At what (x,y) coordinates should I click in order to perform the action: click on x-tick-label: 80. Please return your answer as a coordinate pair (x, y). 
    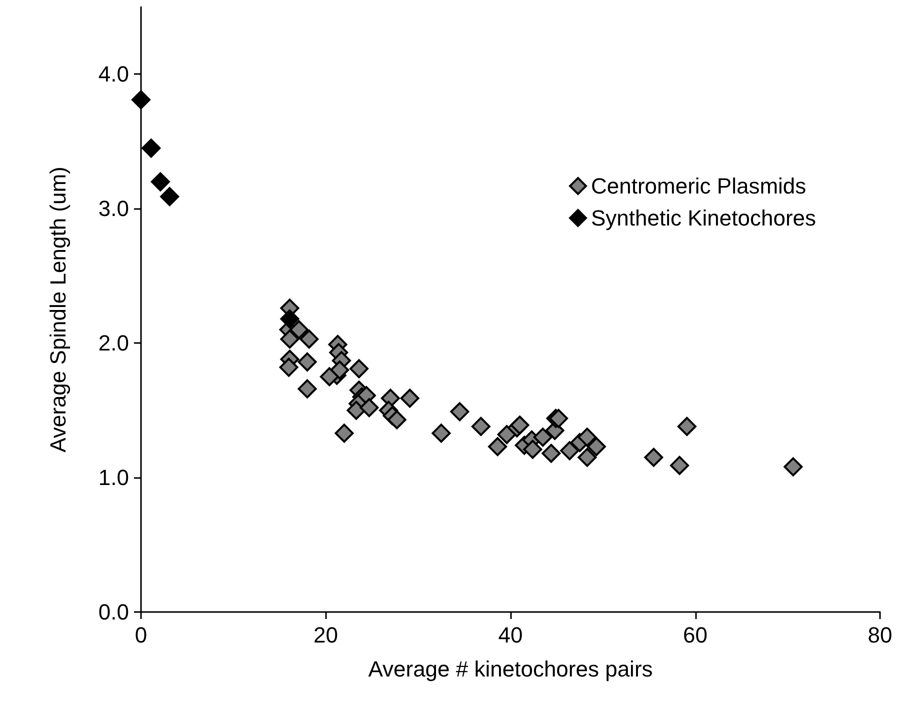
    Looking at the image, I should click on (880, 635).